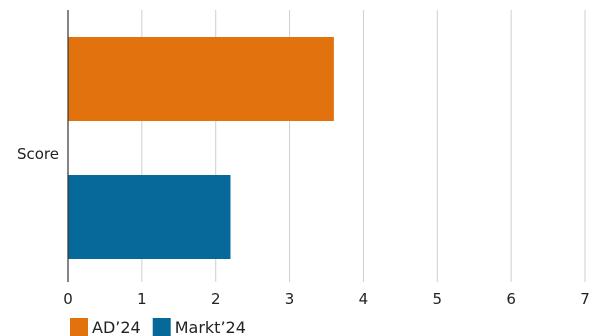 The width and height of the screenshot is (595, 336). I want to click on legend-label: AD’24, so click(116, 327).